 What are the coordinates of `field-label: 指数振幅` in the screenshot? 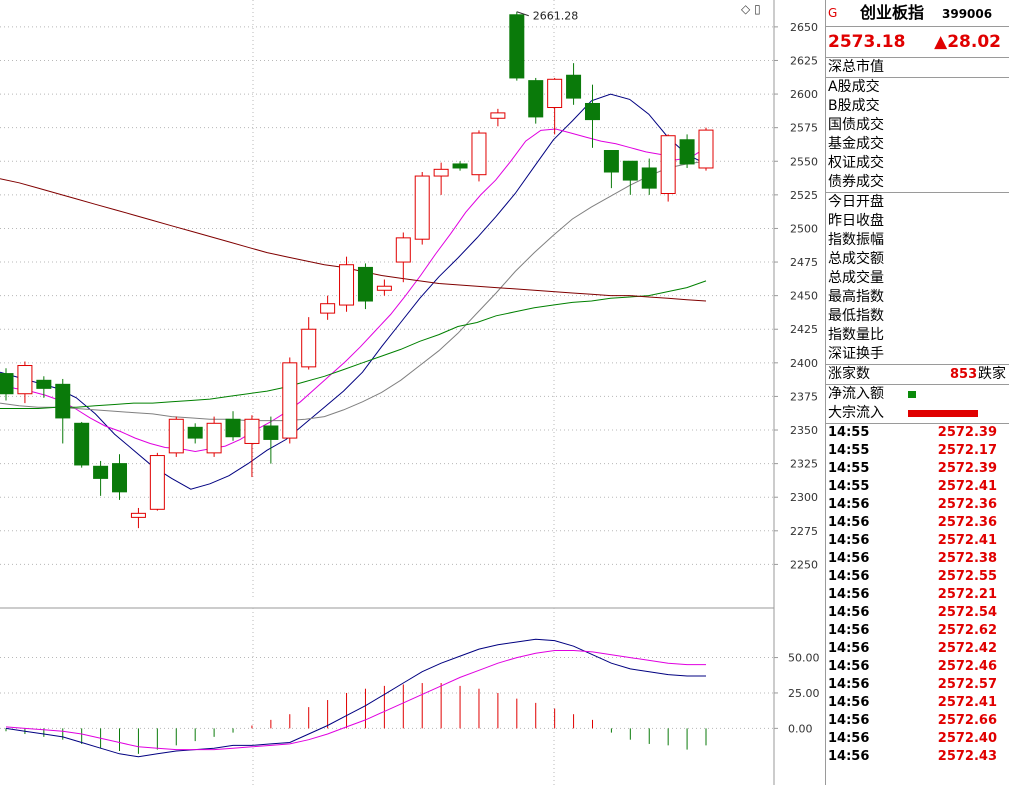 It's located at (856, 240).